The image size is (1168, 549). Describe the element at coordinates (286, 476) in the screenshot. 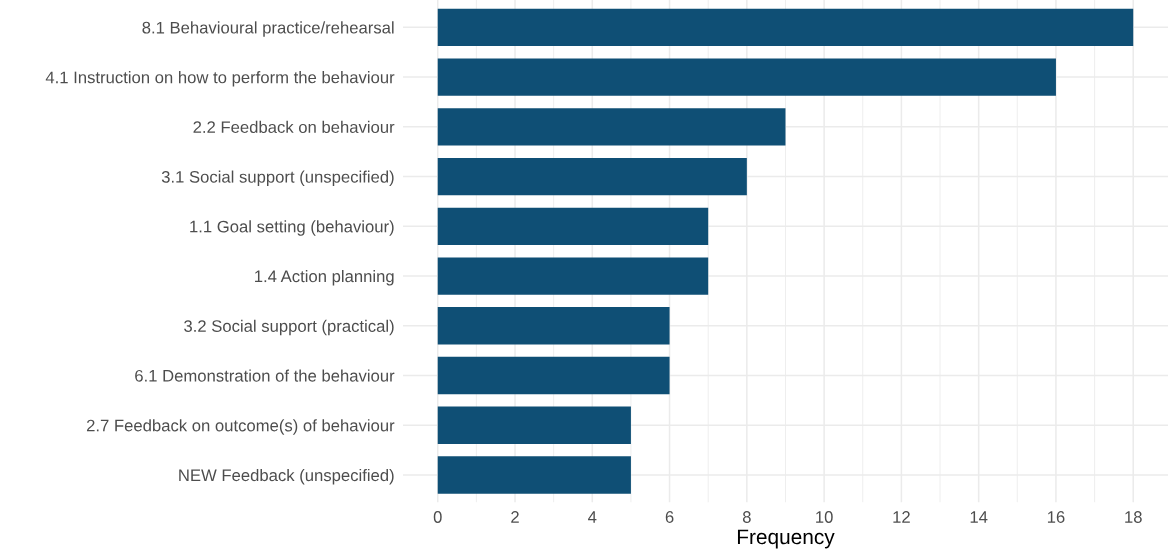

I see `y-tick-label: NEW Feedback (unspecified)` at that location.